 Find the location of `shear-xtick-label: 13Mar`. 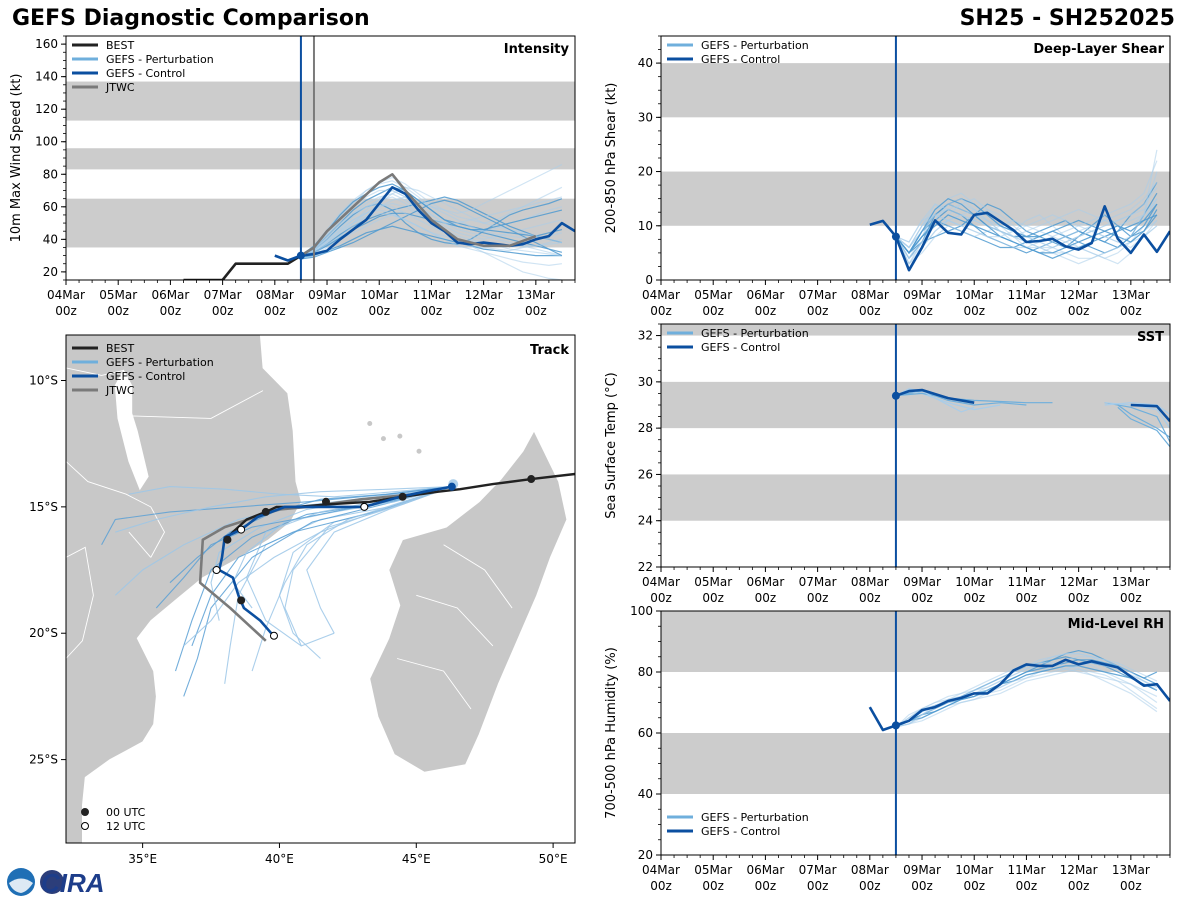

shear-xtick-label: 13Mar is located at coordinates (1131, 295).